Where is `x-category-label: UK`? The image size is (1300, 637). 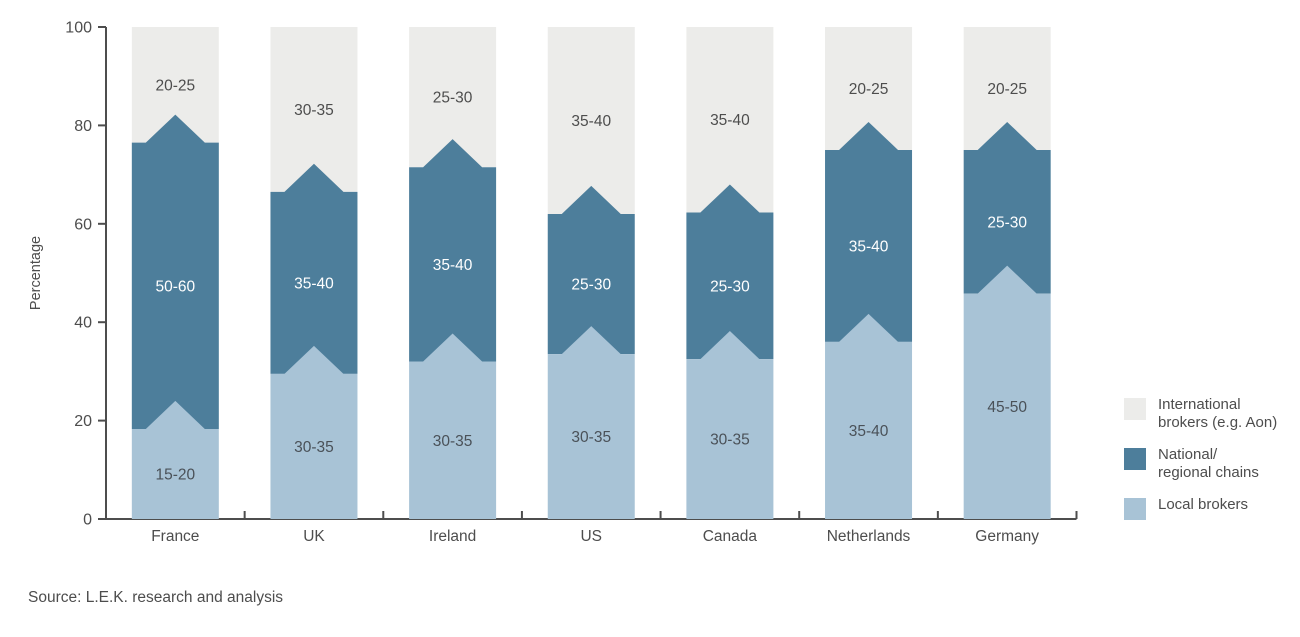
x-category-label: UK is located at coordinates (314, 536).